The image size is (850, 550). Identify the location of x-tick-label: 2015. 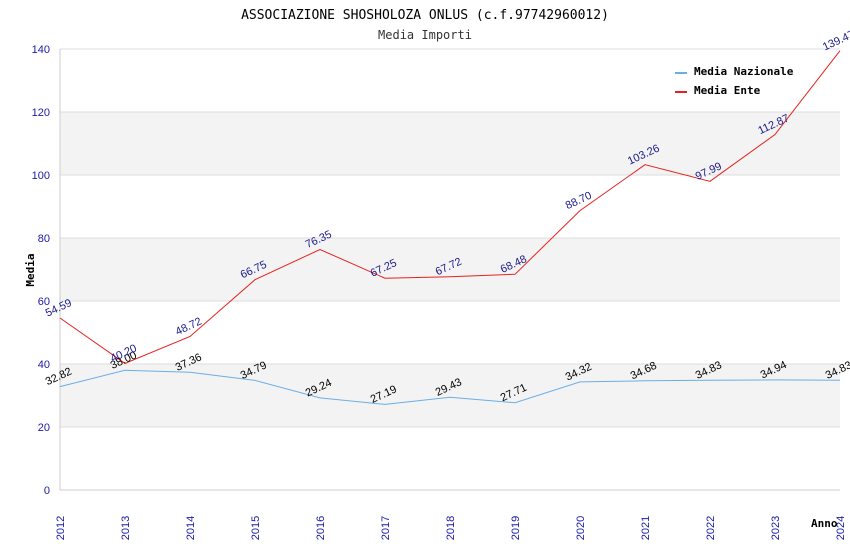
(256, 528).